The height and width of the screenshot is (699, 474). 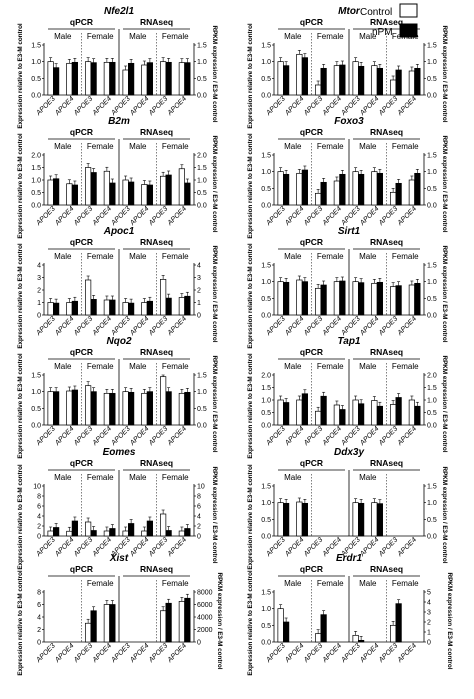 I want to click on y-tick-label: 2, so click(x=39, y=630).